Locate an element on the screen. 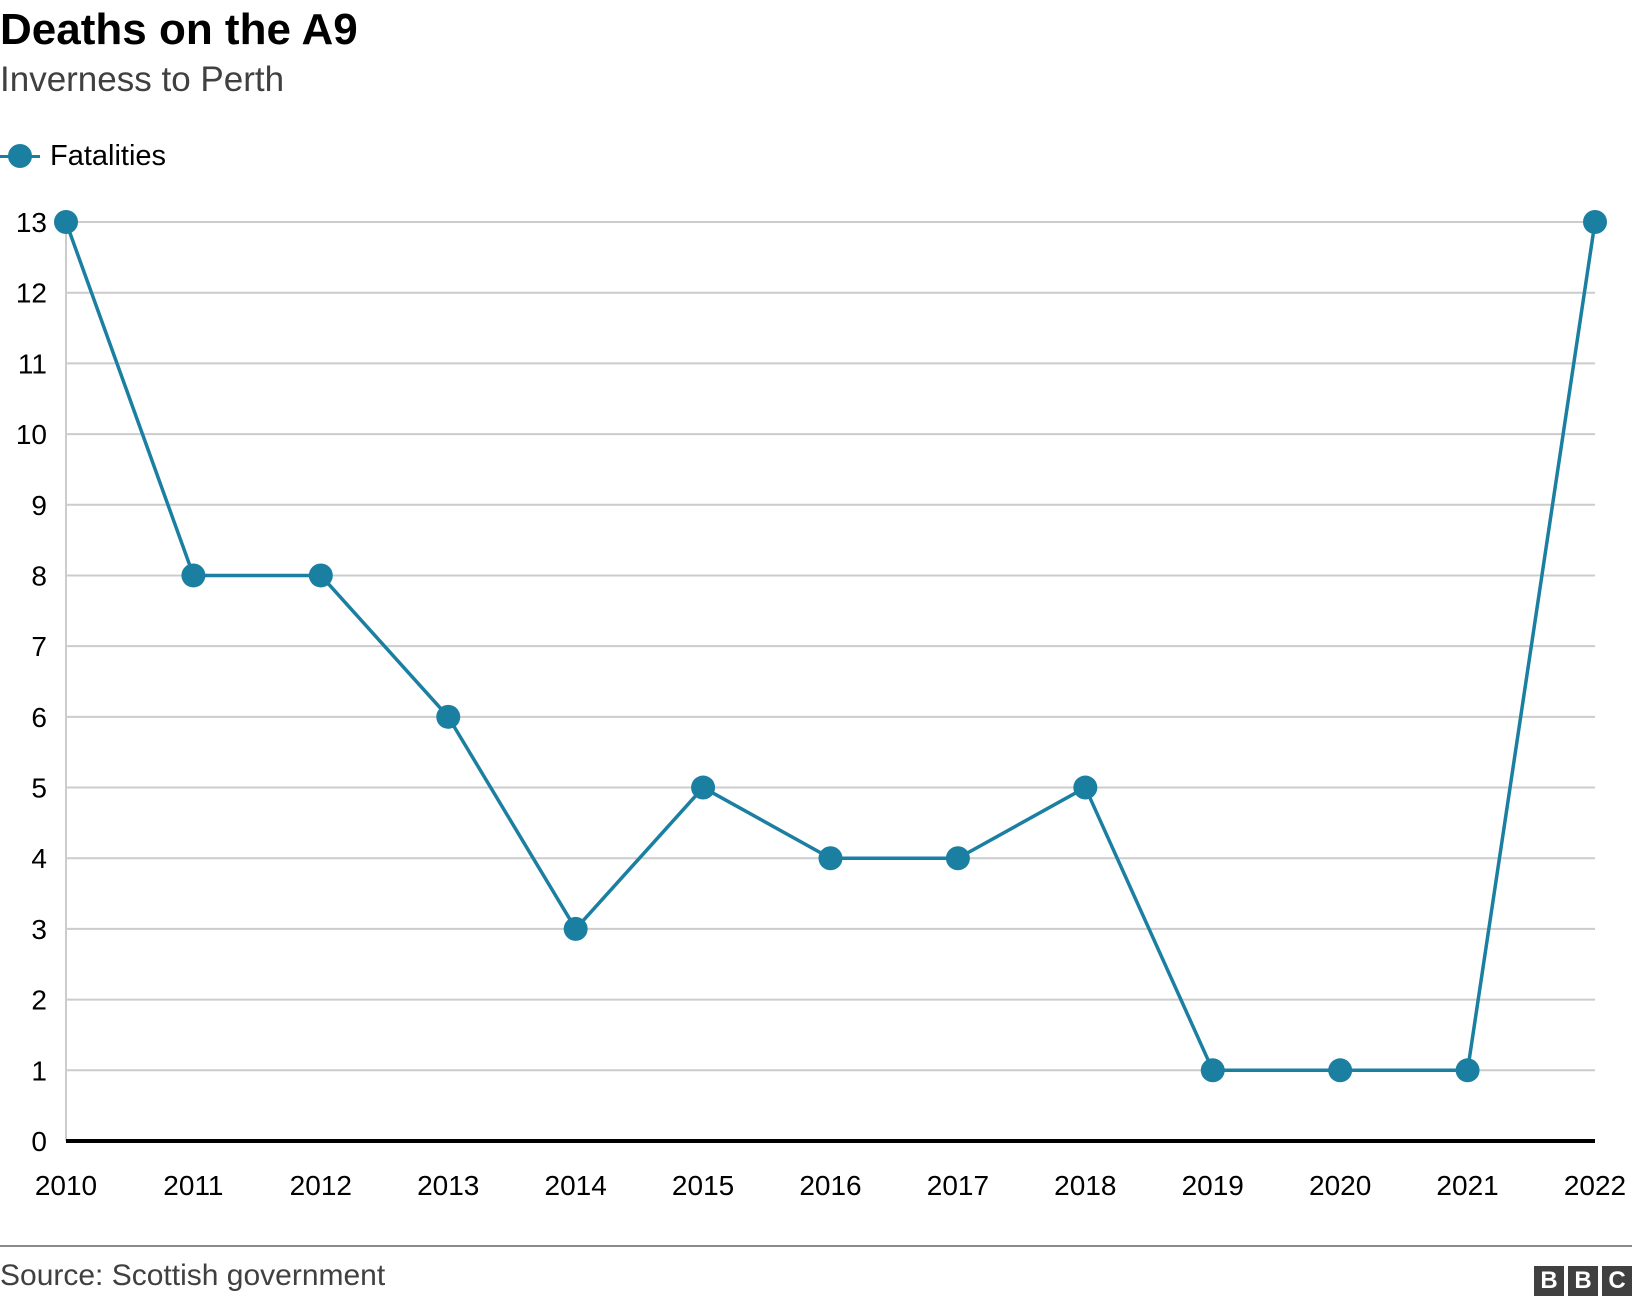  bbc-logo: B B C is located at coordinates (1583, 1281).